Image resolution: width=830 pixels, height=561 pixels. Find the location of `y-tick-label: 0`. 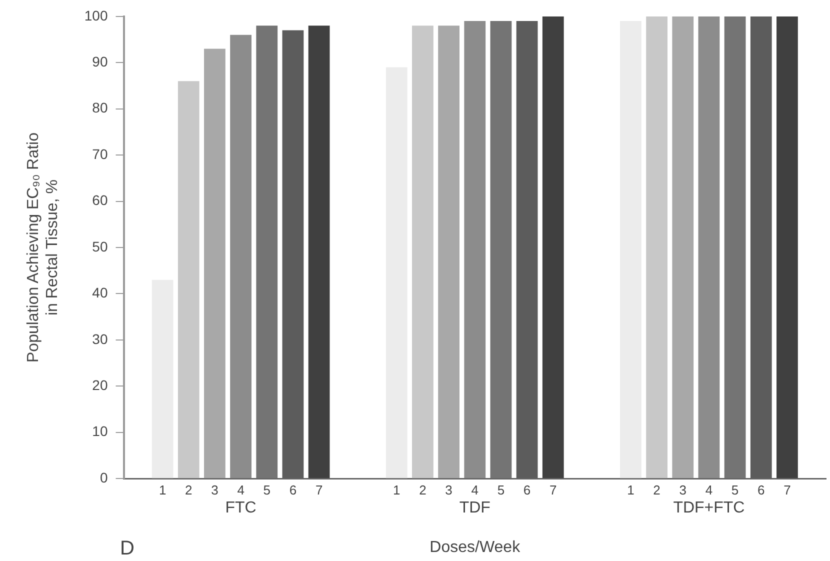

y-tick-label: 0 is located at coordinates (104, 477).